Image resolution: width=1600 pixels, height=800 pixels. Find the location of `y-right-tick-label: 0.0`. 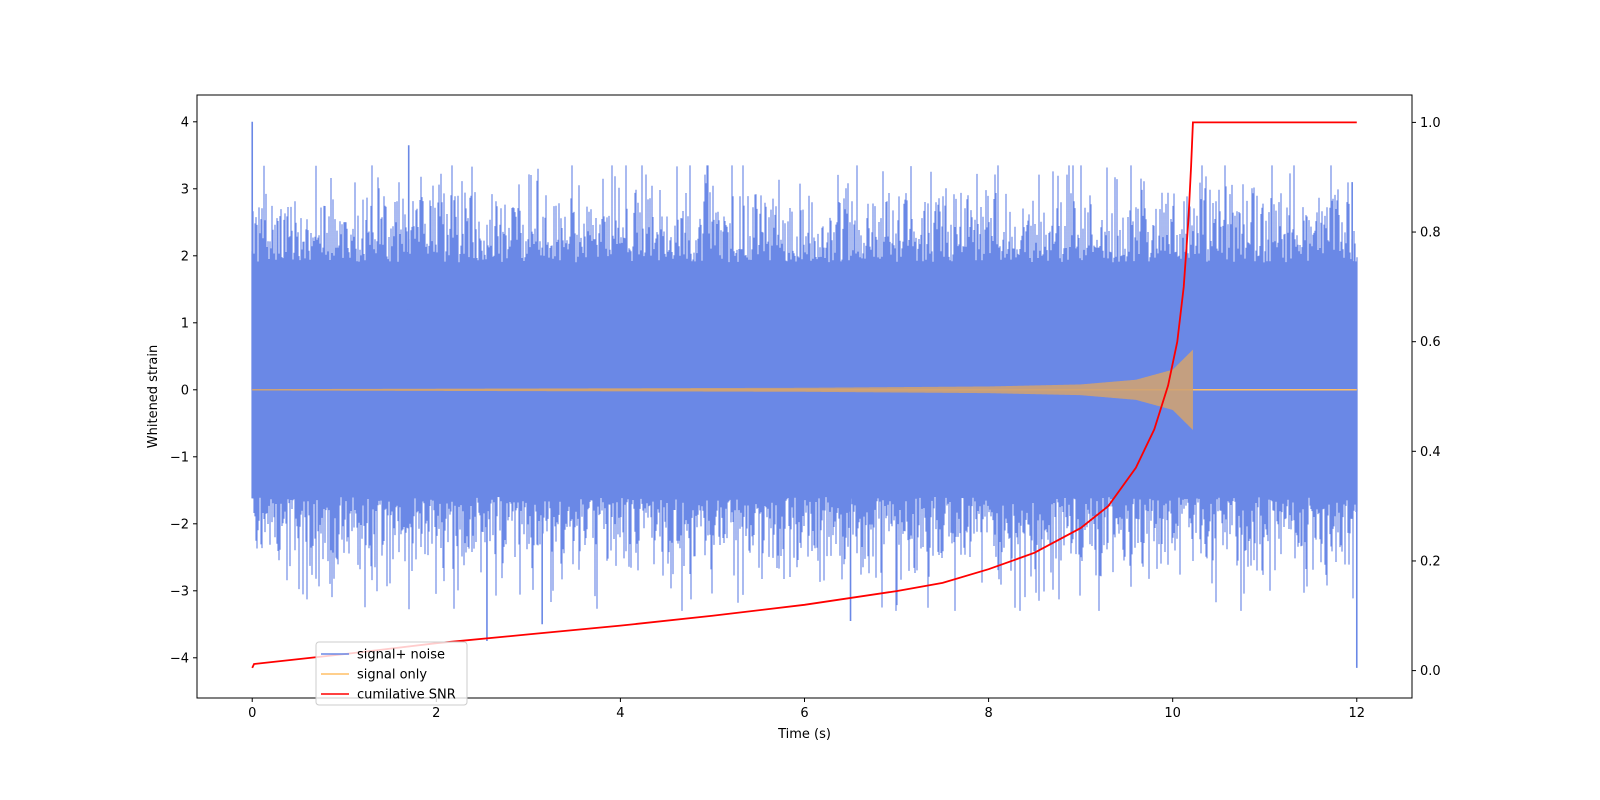

y-right-tick-label: 0.0 is located at coordinates (1430, 671).